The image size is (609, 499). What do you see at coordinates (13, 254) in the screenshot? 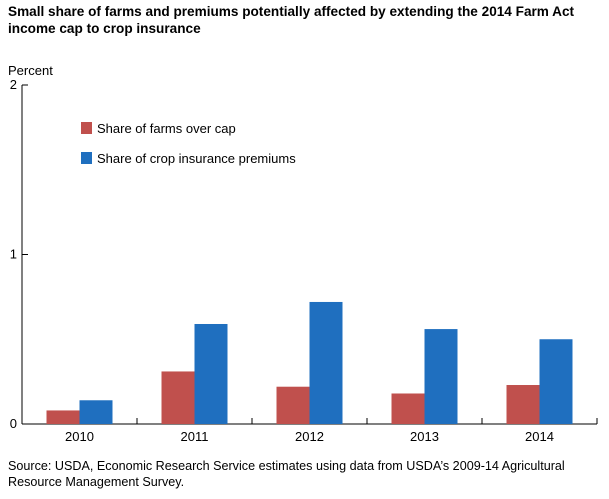
I see `y-tick-label: 1` at bounding box center [13, 254].